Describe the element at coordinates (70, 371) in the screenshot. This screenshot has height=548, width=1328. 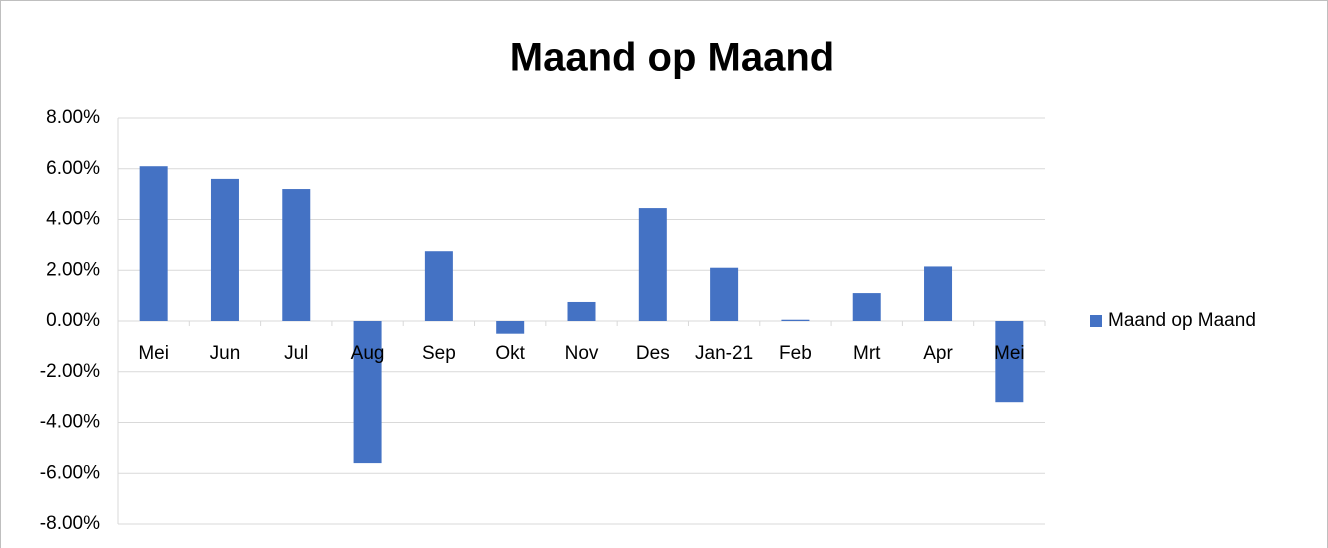
I see `y-tick-label: -2.00%` at that location.